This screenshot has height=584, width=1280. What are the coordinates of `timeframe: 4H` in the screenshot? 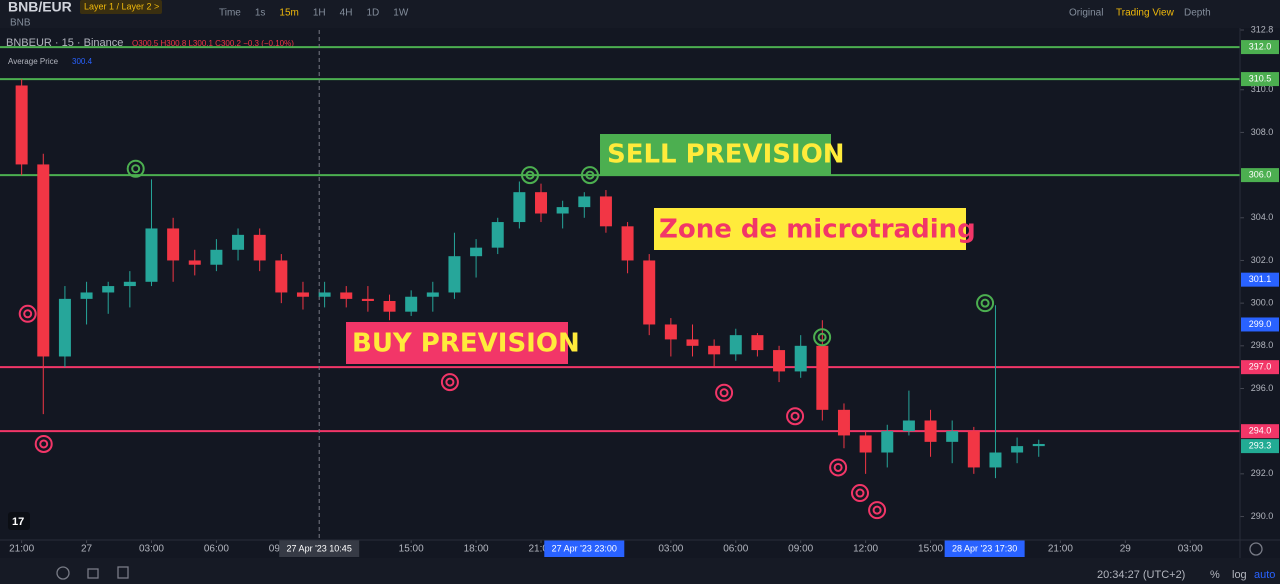 It's located at (346, 13).